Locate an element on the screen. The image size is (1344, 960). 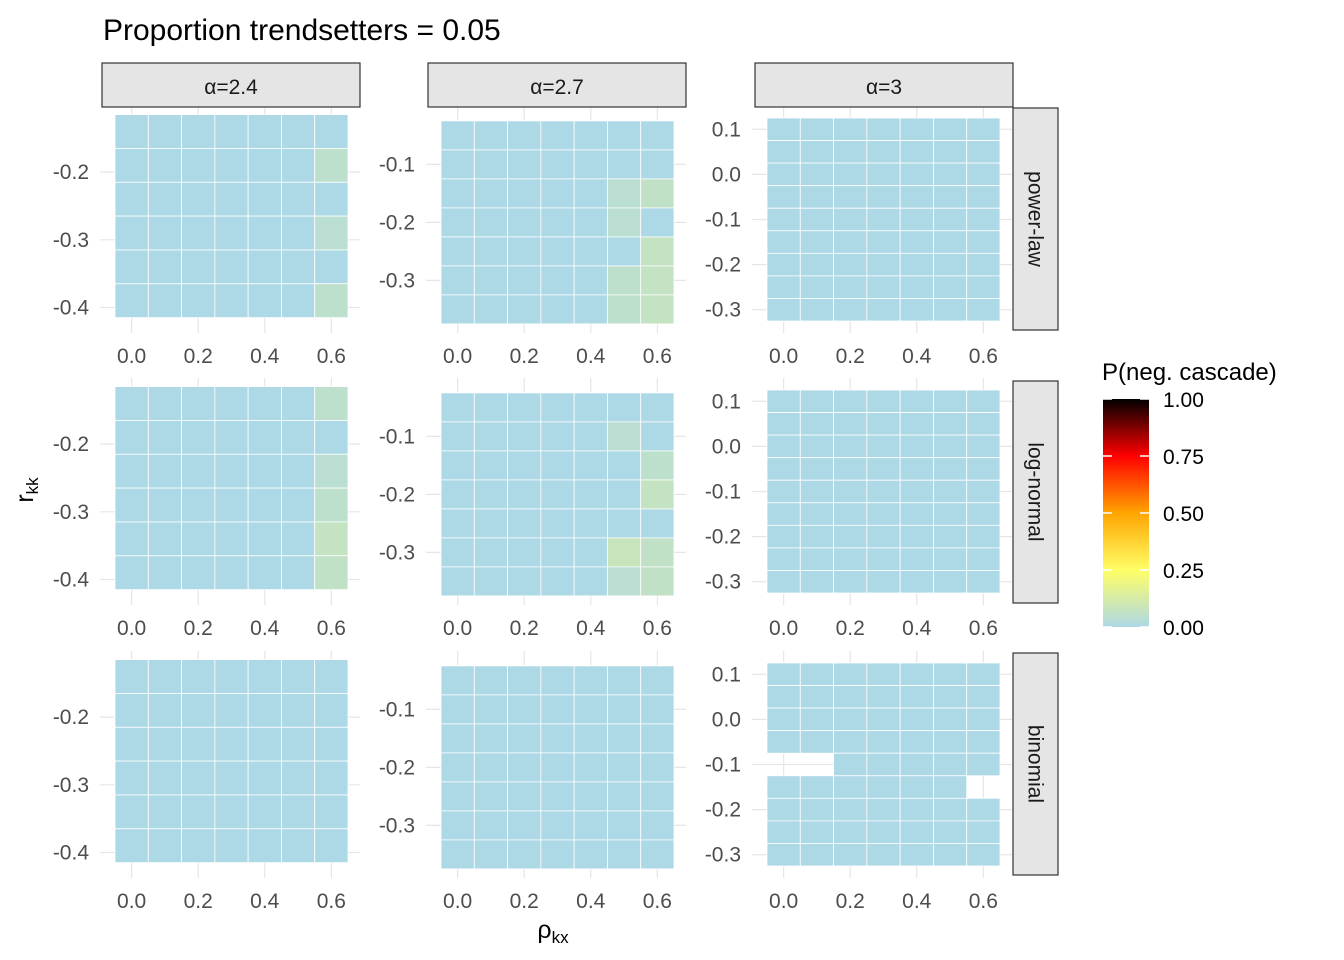
x-tick-label: 0.6 is located at coordinates (657, 901).